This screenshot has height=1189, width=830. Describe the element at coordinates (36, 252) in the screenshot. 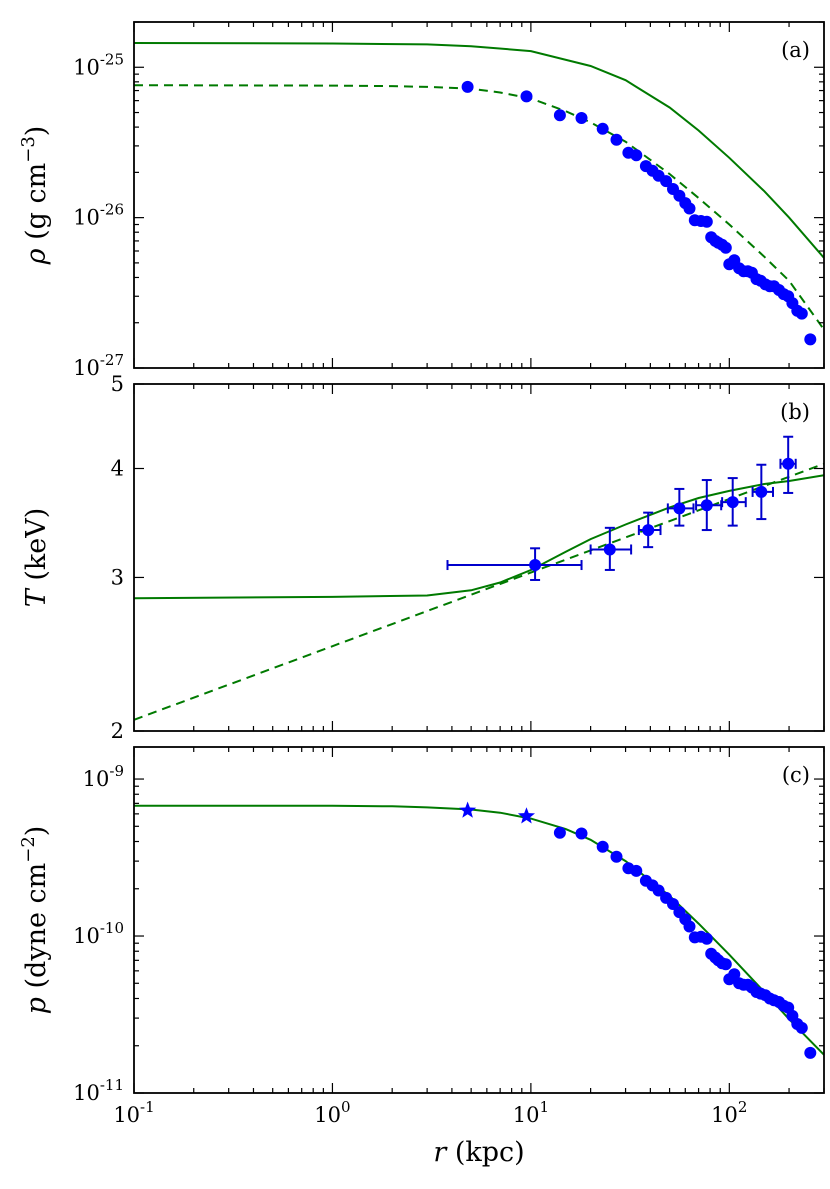

I see `y-axis-symbol: ρ` at that location.